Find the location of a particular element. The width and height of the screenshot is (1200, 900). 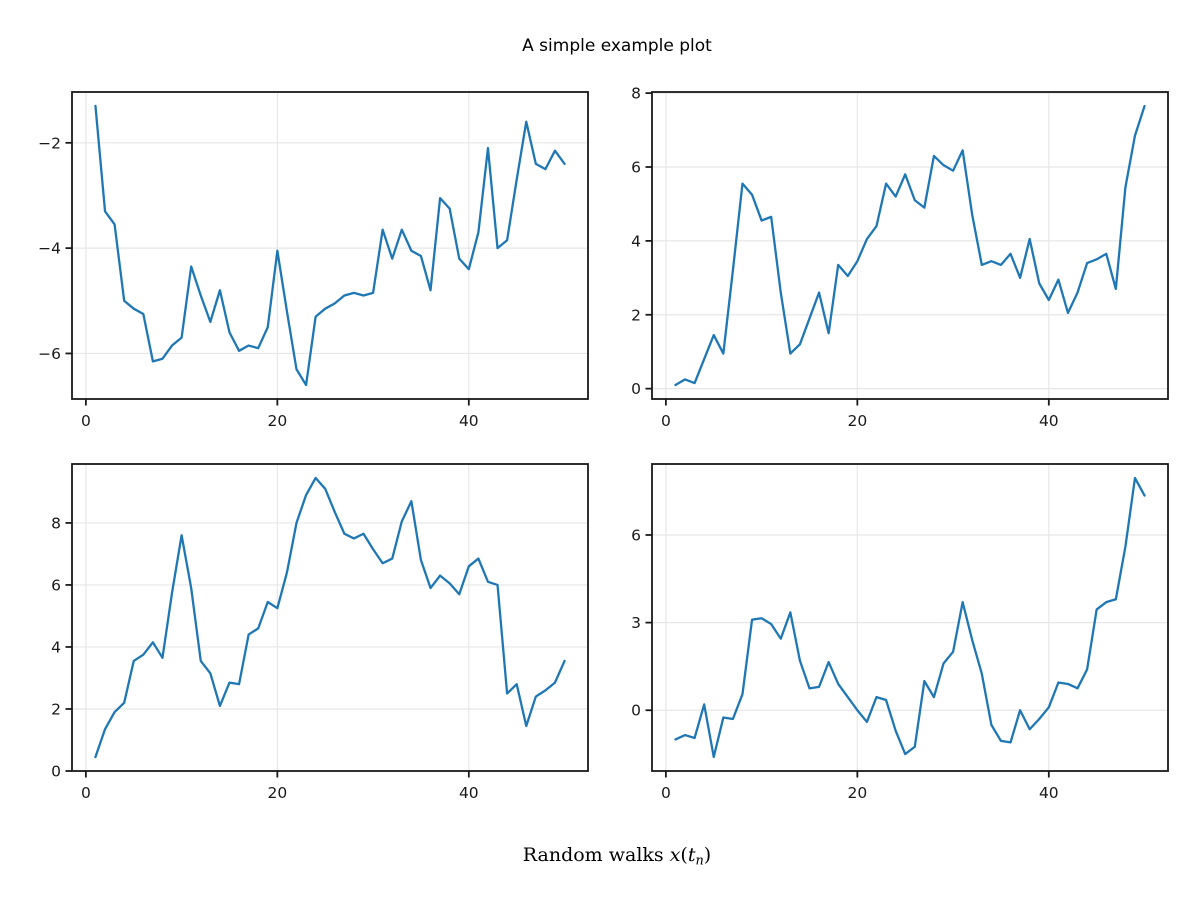

ytick-label-top-right: 8 is located at coordinates (636, 94).